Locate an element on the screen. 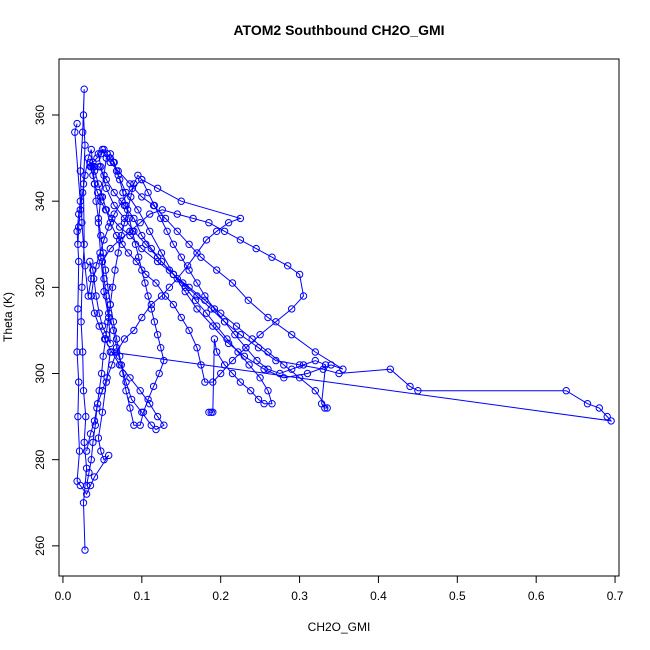  x-tick-label: 0.3 is located at coordinates (299, 596).